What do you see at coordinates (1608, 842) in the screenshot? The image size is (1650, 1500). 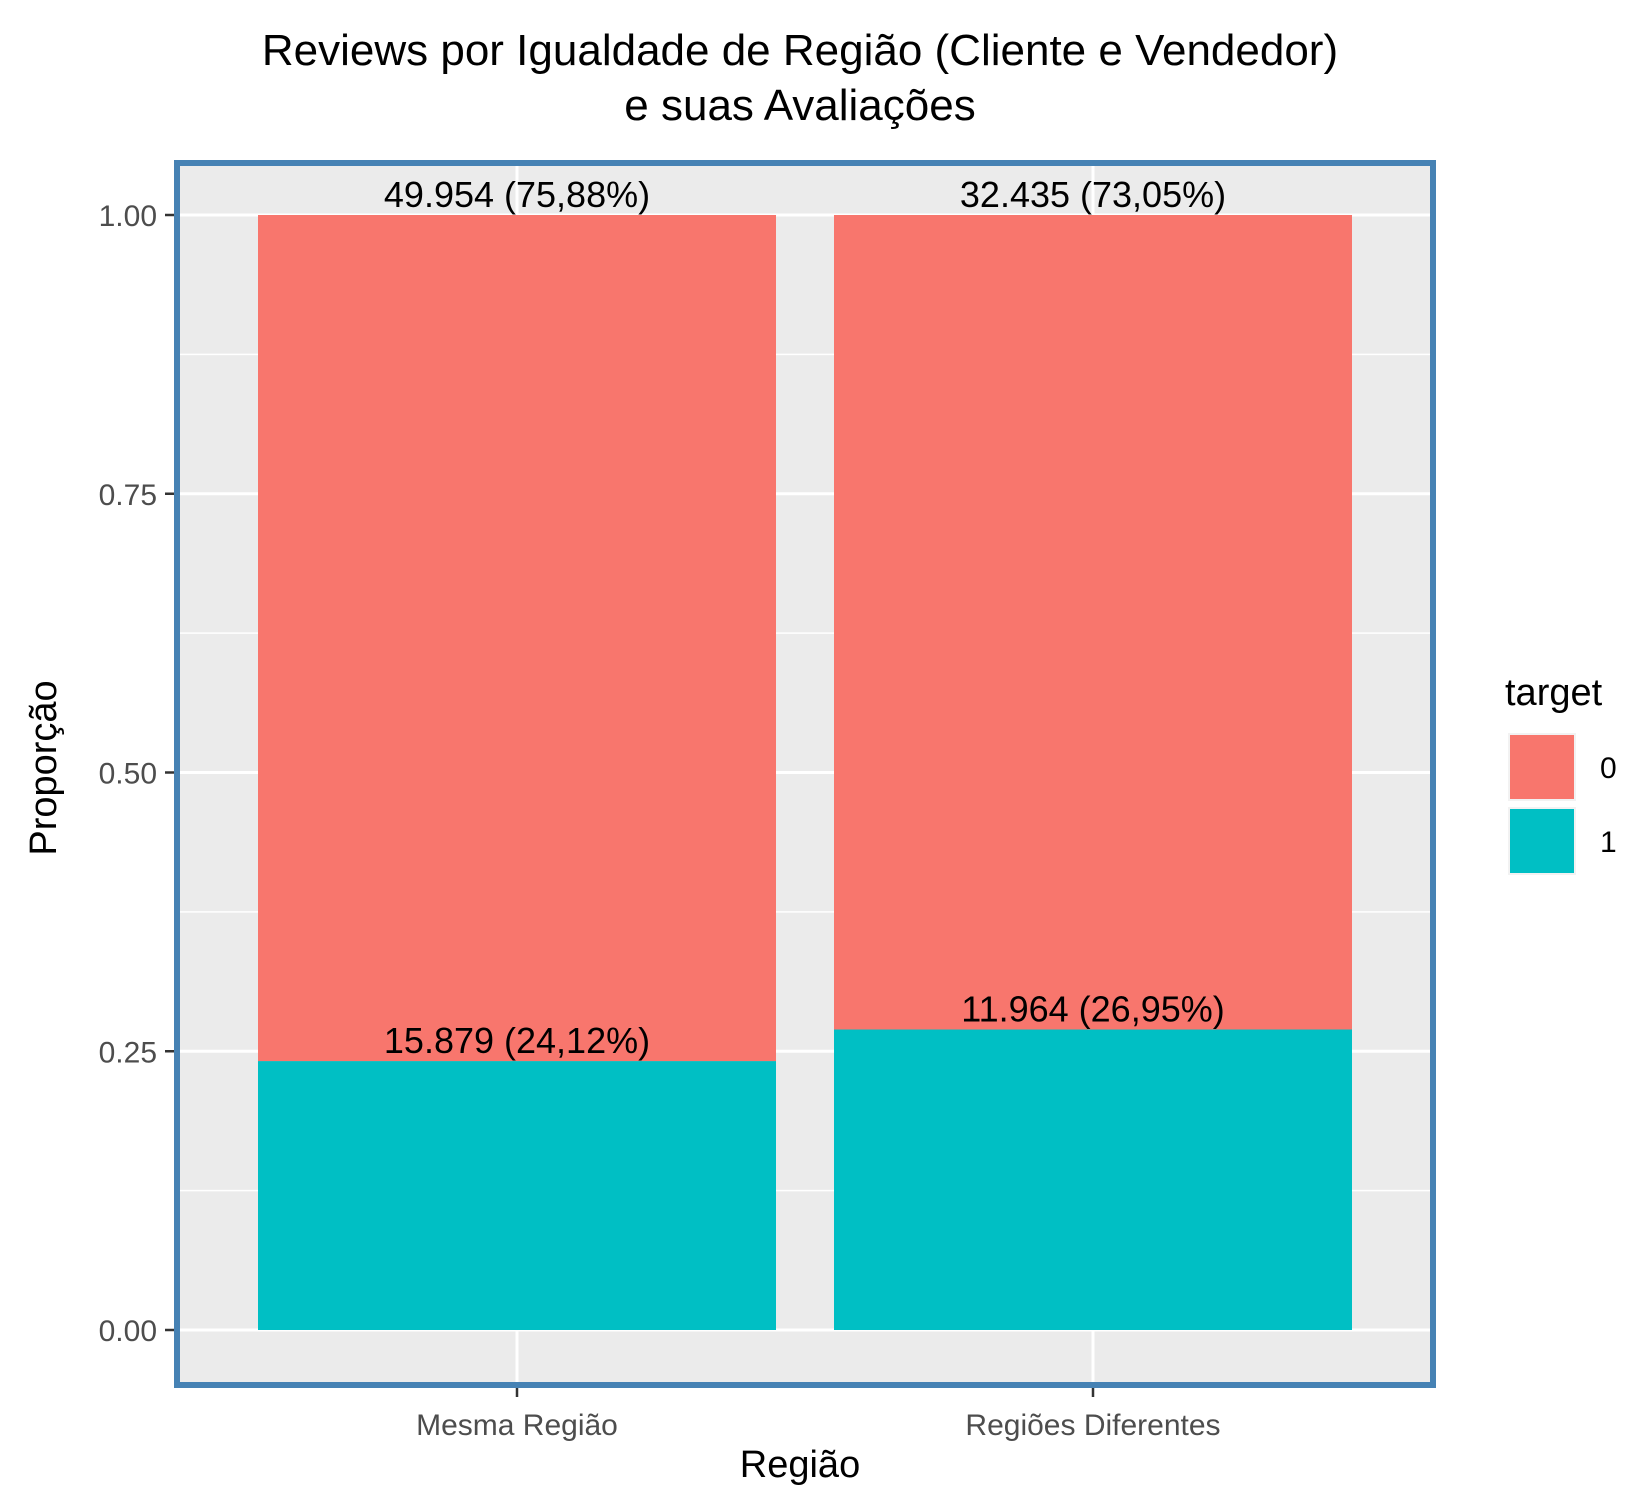 I see `legend-label: 1` at bounding box center [1608, 842].